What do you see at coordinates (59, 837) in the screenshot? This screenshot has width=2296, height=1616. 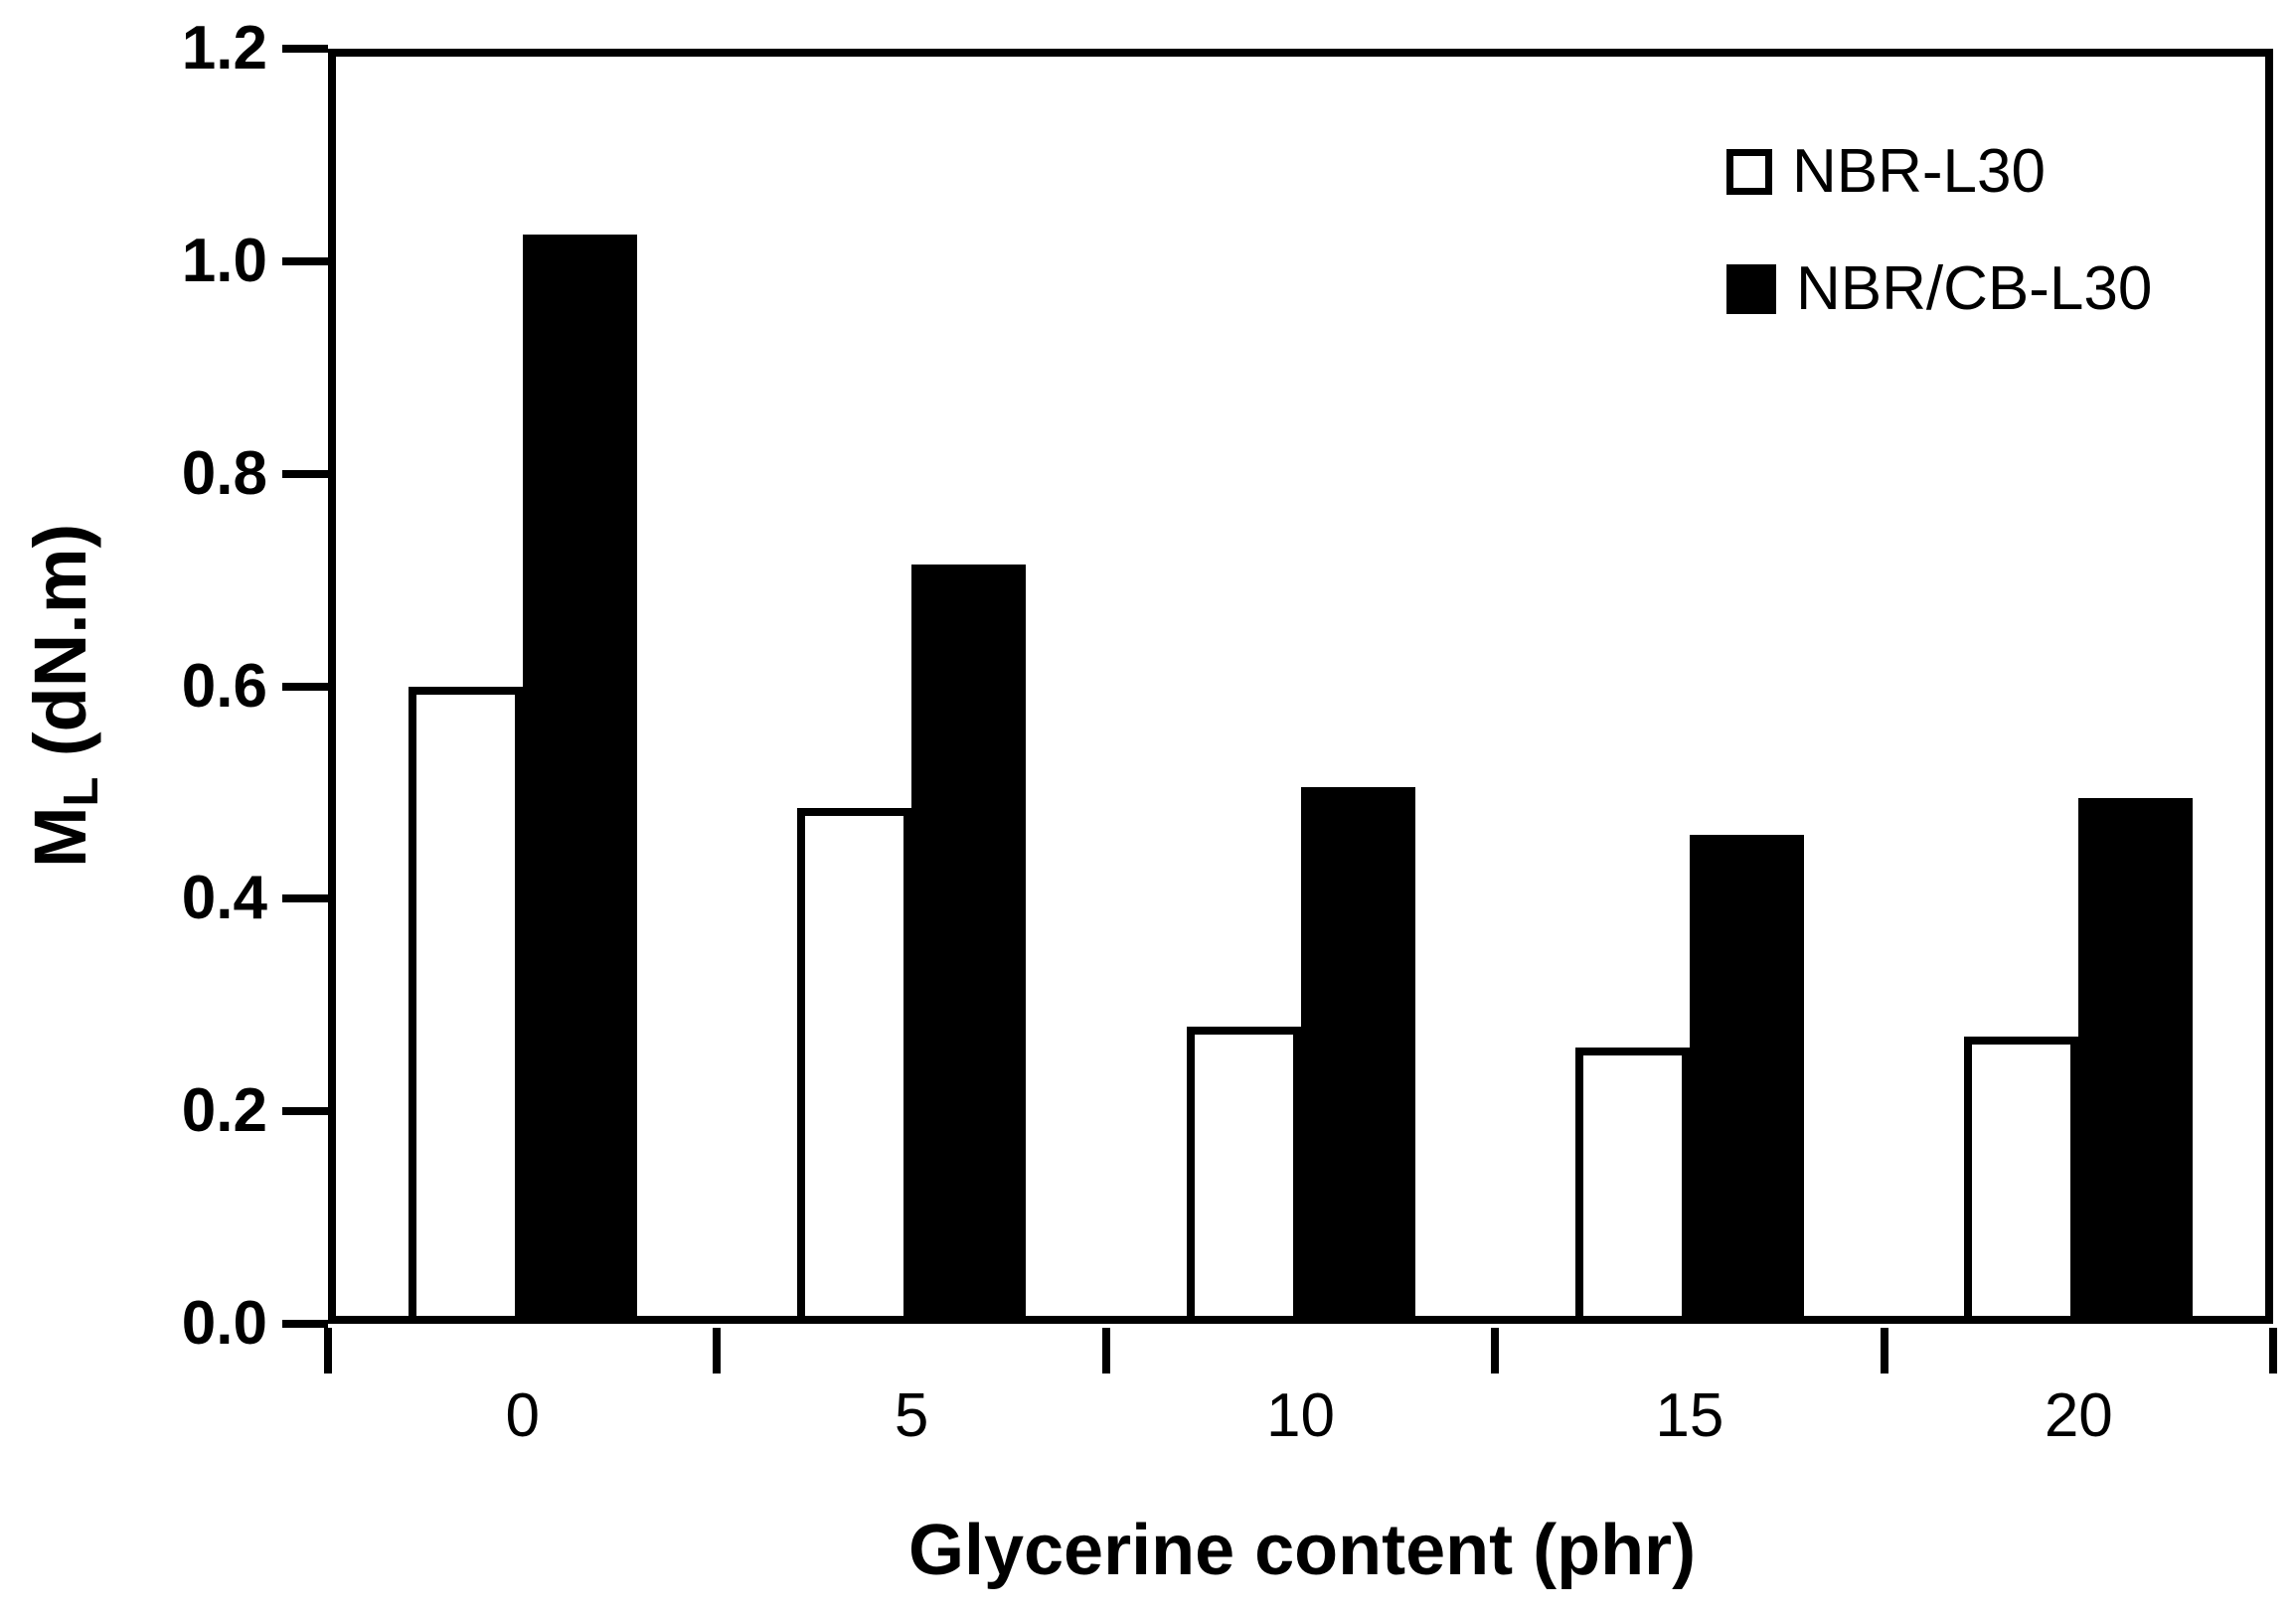 I see `y-axis-title-main: M` at bounding box center [59, 837].